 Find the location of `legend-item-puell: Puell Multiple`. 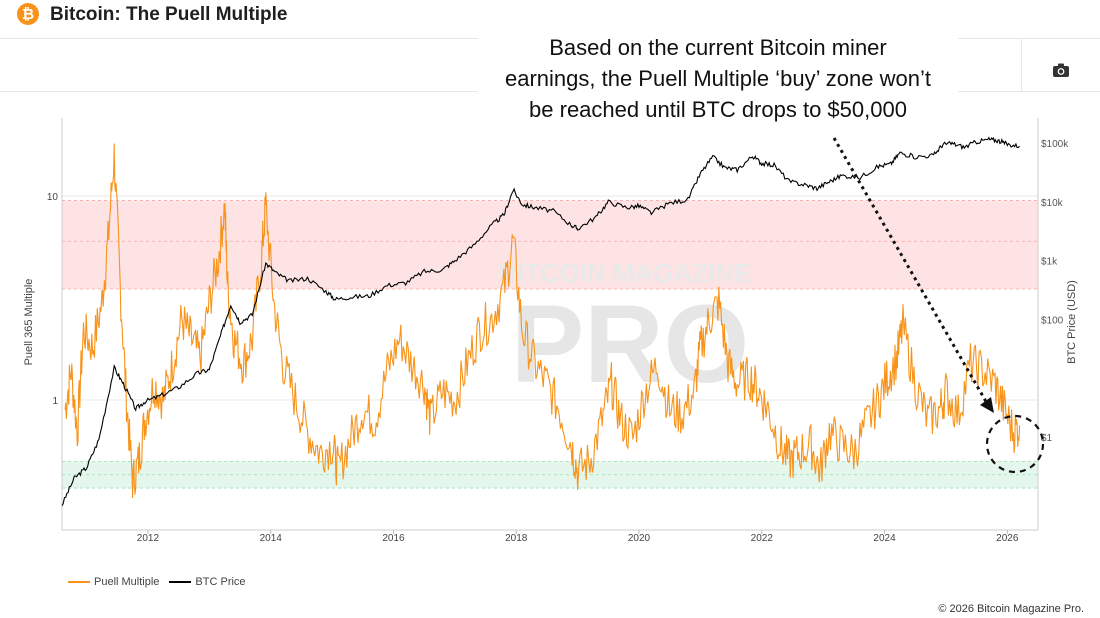

legend-item-puell: Puell Multiple is located at coordinates (113, 582).